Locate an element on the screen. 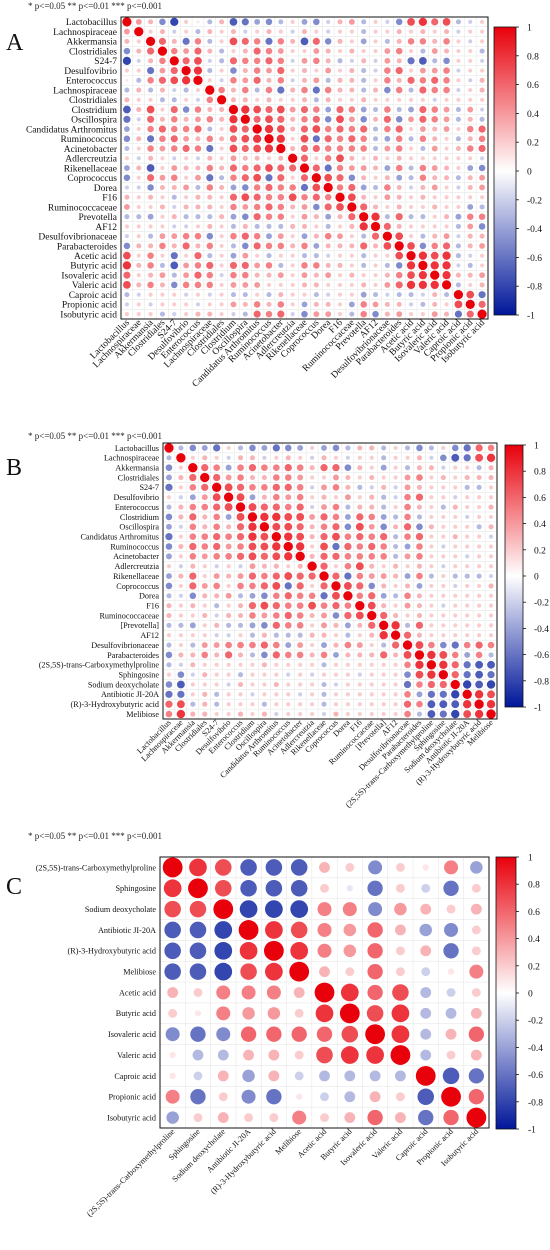 The image size is (550, 1250). row-label: Sodium deoxycholate is located at coordinates (124, 684).